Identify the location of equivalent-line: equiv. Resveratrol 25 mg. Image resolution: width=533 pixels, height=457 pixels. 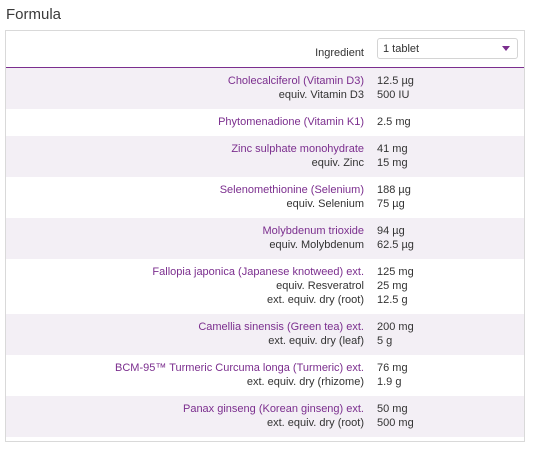
(265, 286).